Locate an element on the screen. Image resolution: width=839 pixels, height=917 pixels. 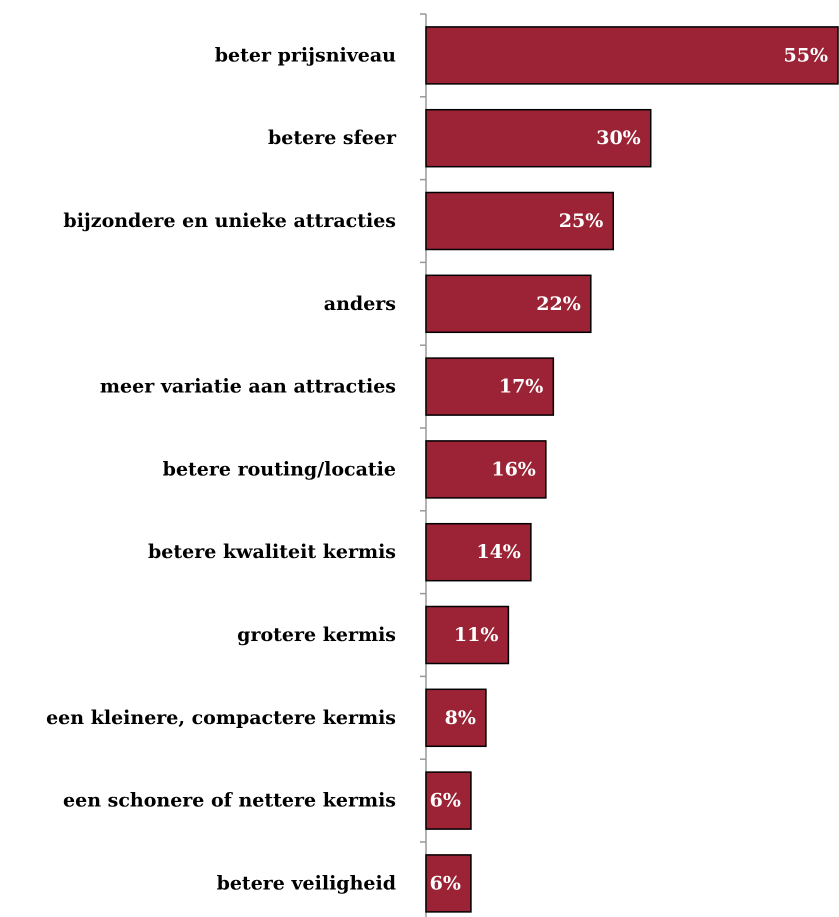
category-label: meer variatie aan attracties is located at coordinates (248, 387).